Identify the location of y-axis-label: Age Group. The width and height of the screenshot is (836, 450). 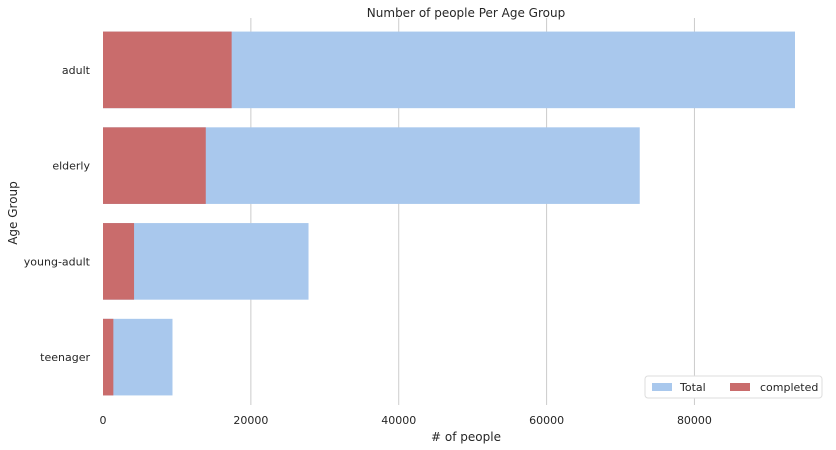
(13, 213).